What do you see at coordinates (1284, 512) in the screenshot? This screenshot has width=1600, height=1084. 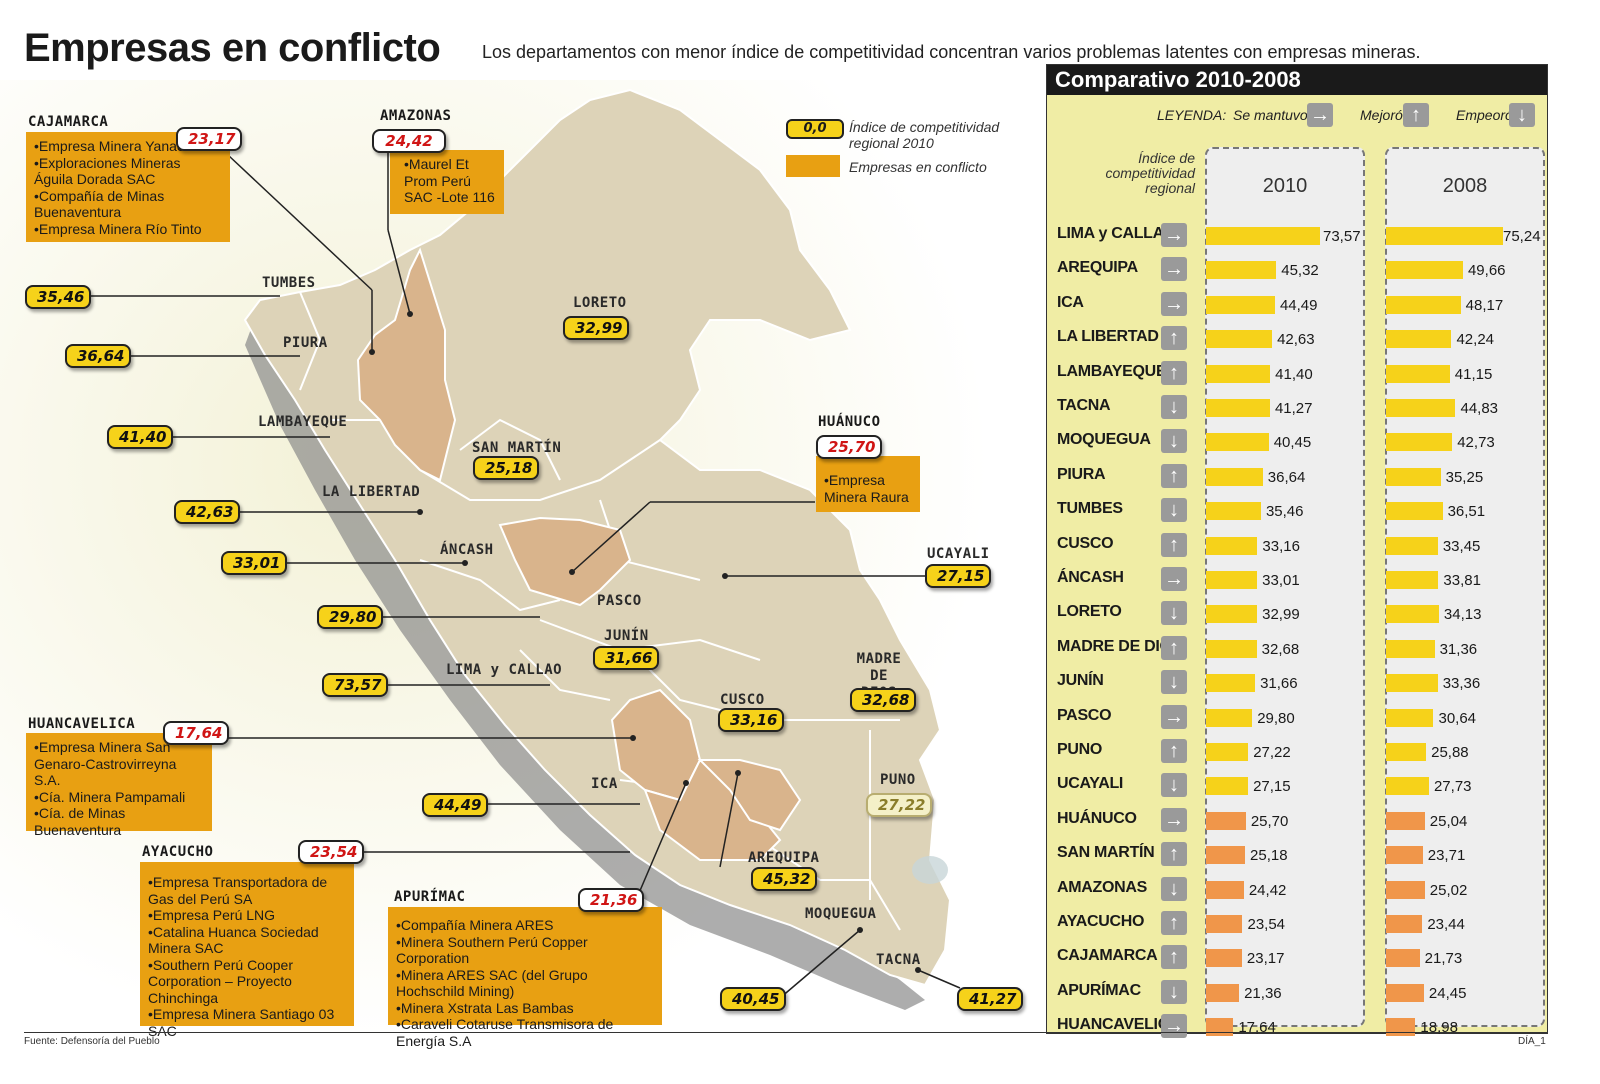 I see `bar-value-2010: 35,46` at bounding box center [1284, 512].